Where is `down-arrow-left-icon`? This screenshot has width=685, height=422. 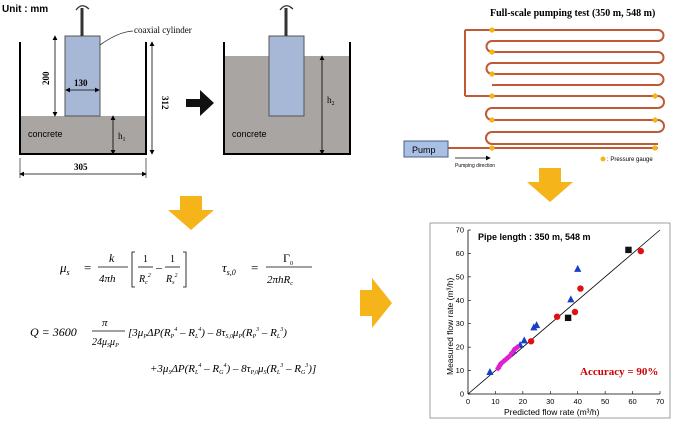
down-arrow-left-icon is located at coordinates (191, 213).